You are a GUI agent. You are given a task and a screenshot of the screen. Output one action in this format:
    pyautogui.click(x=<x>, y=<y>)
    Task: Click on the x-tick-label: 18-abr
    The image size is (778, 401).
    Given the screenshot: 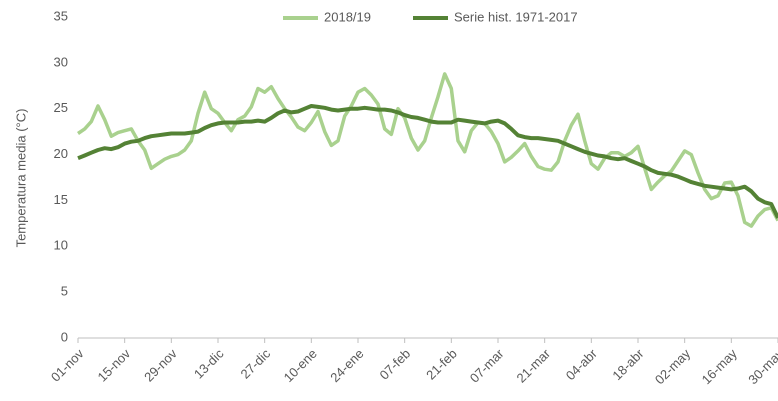 What is the action you would take?
    pyautogui.click(x=628, y=364)
    